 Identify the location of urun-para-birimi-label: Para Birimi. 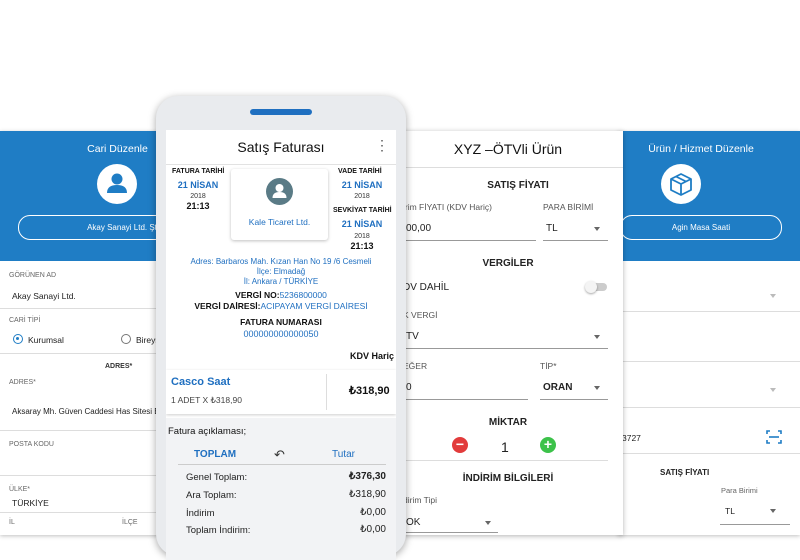
(739, 490).